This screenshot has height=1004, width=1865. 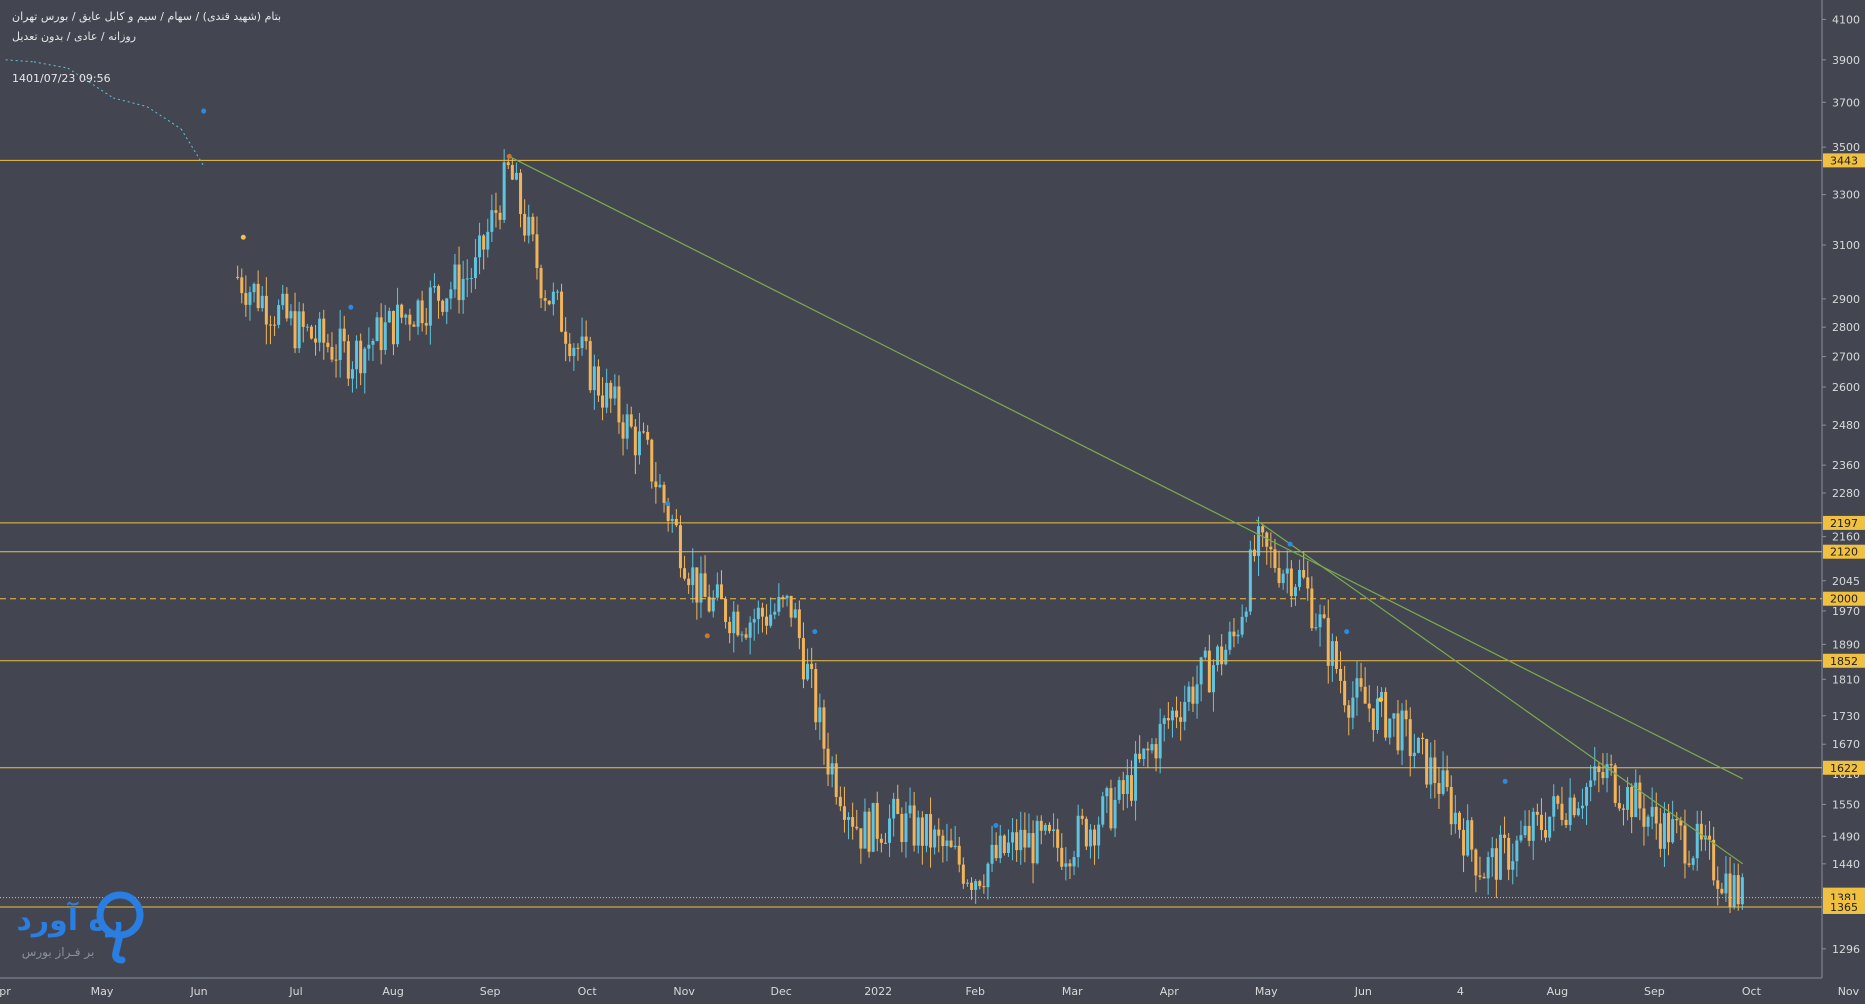 I want to click on price-level-label: 1365, so click(x=1844, y=907).